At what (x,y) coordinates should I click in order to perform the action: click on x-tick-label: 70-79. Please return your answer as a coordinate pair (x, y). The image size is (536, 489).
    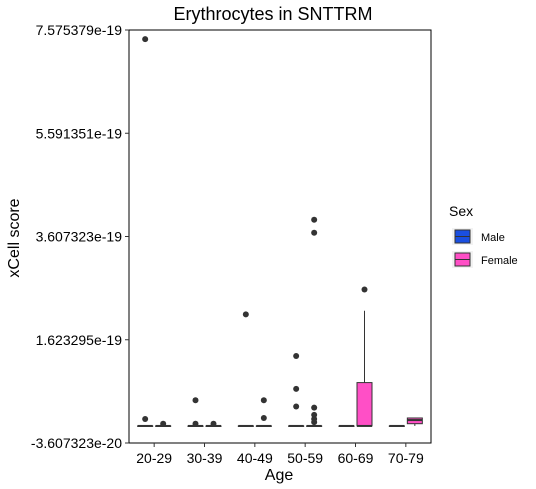
    Looking at the image, I should click on (406, 458).